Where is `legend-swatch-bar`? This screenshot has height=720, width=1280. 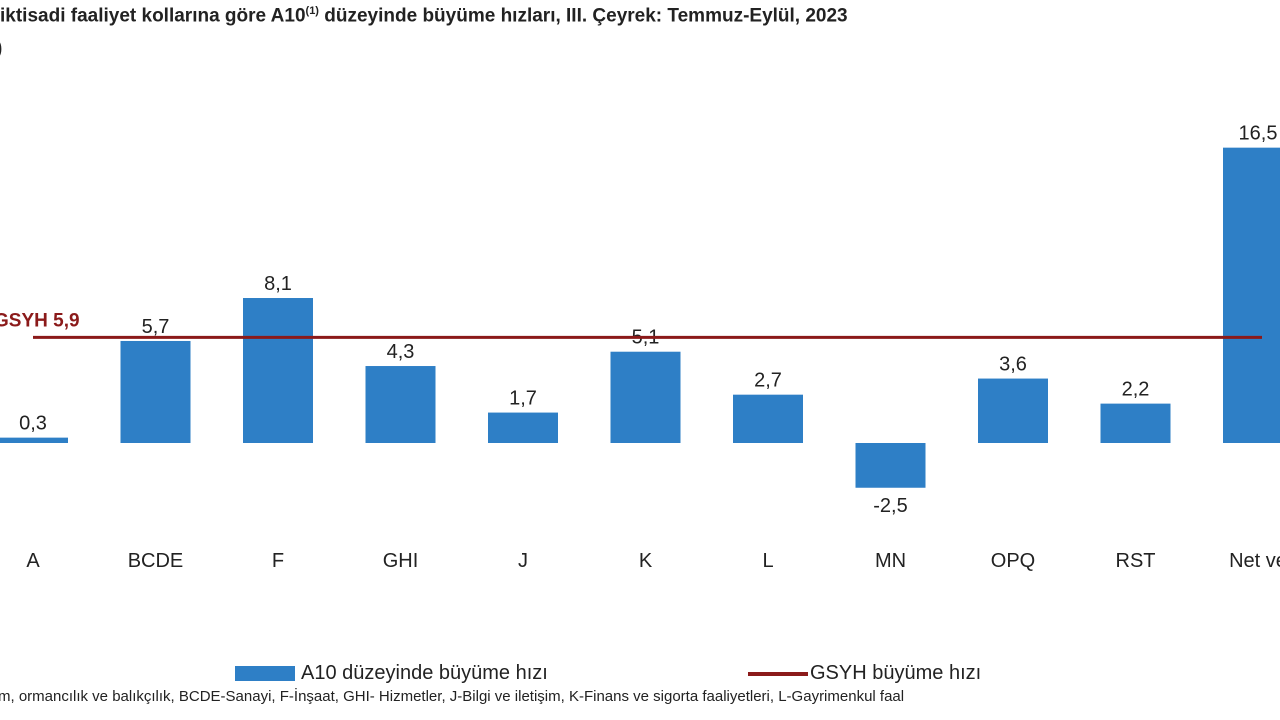 legend-swatch-bar is located at coordinates (265, 673).